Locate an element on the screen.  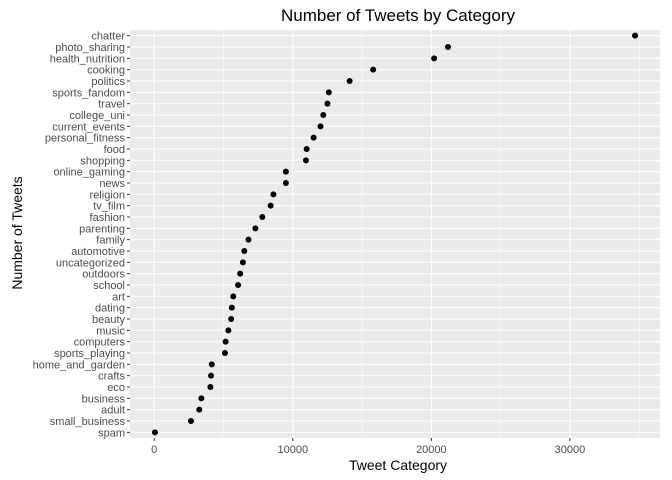
data-point-music is located at coordinates (228, 330).